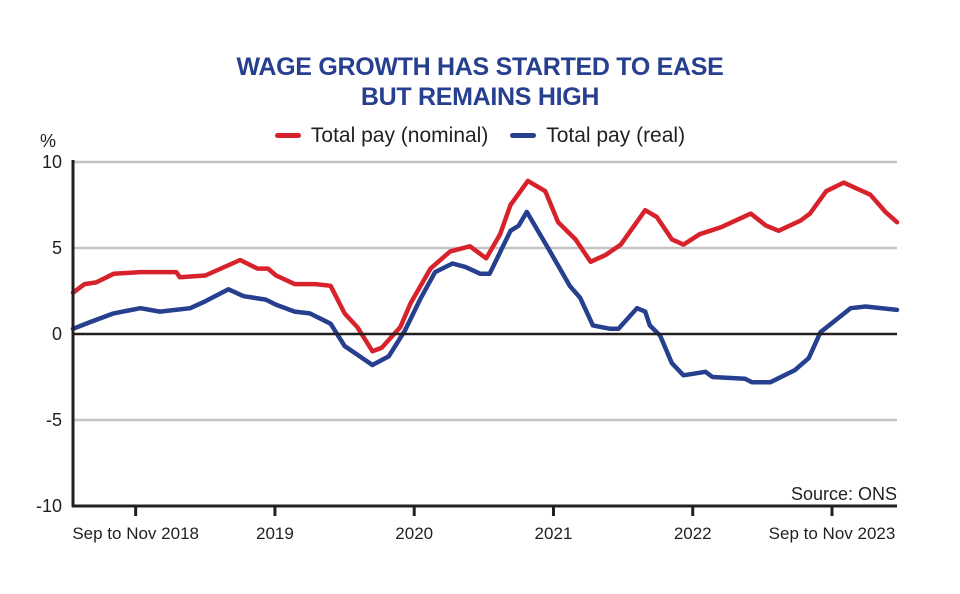 The height and width of the screenshot is (594, 960). What do you see at coordinates (287, 135) in the screenshot?
I see `legend-swatch-nominal` at bounding box center [287, 135].